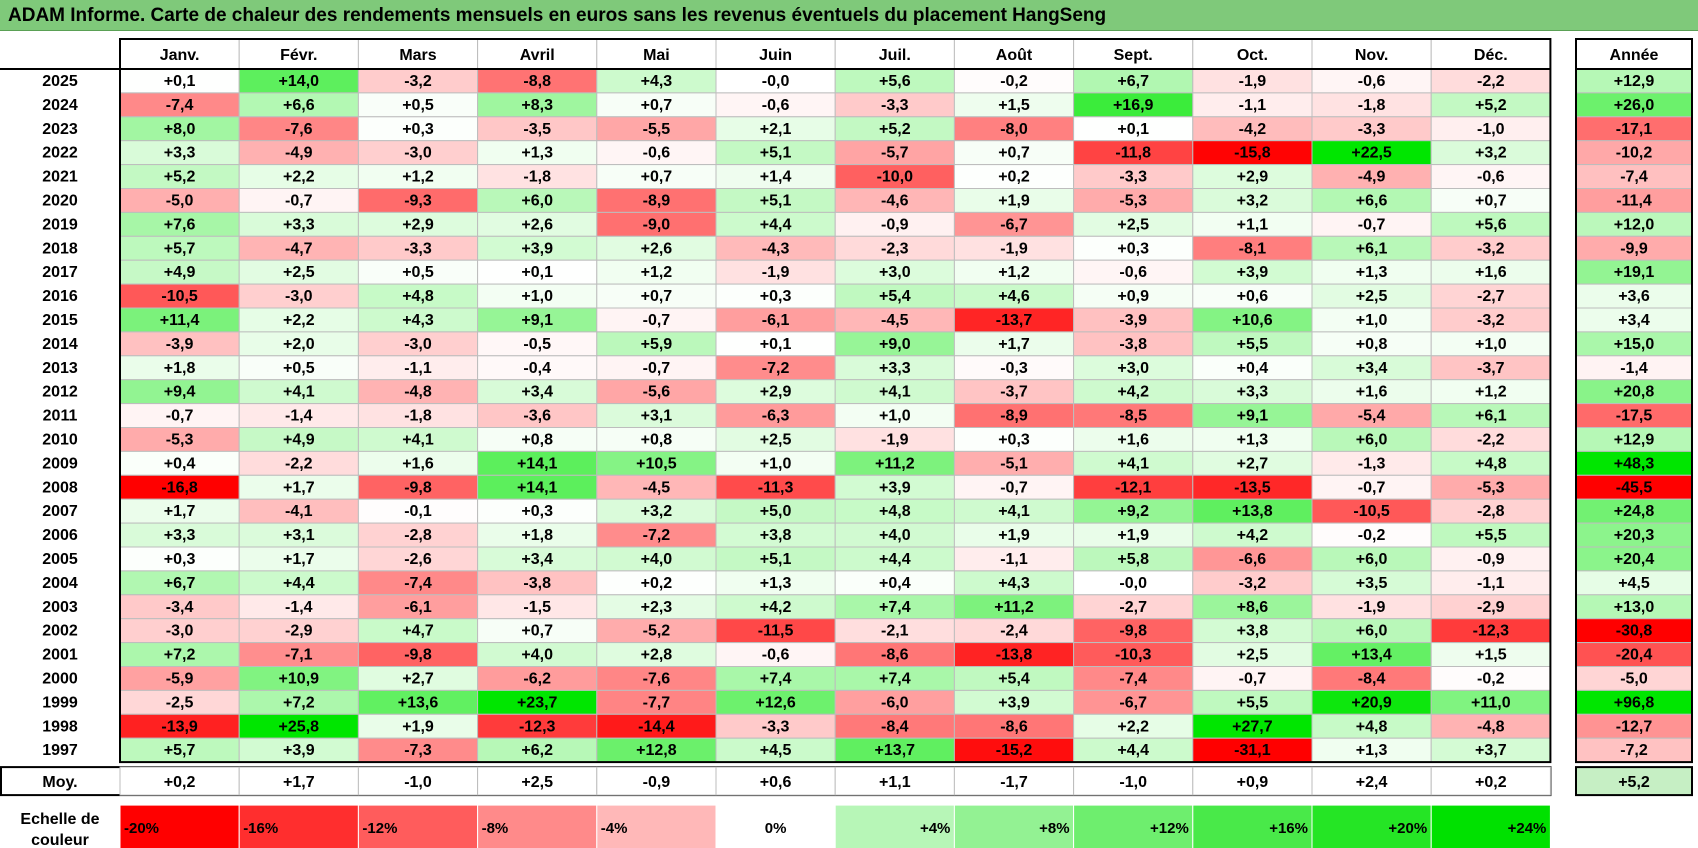 This screenshot has width=1698, height=848. I want to click on cell-value: +13,8, so click(1252, 511).